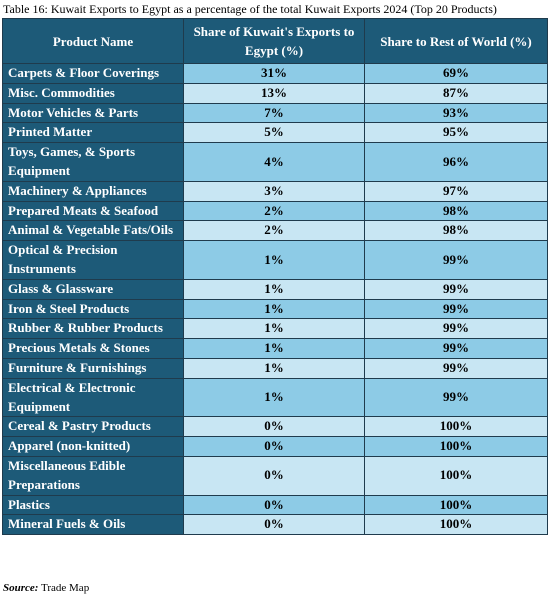 The image size is (548, 597). I want to click on table-row: Precious Metals & Stones 1% 99%, so click(275, 348).